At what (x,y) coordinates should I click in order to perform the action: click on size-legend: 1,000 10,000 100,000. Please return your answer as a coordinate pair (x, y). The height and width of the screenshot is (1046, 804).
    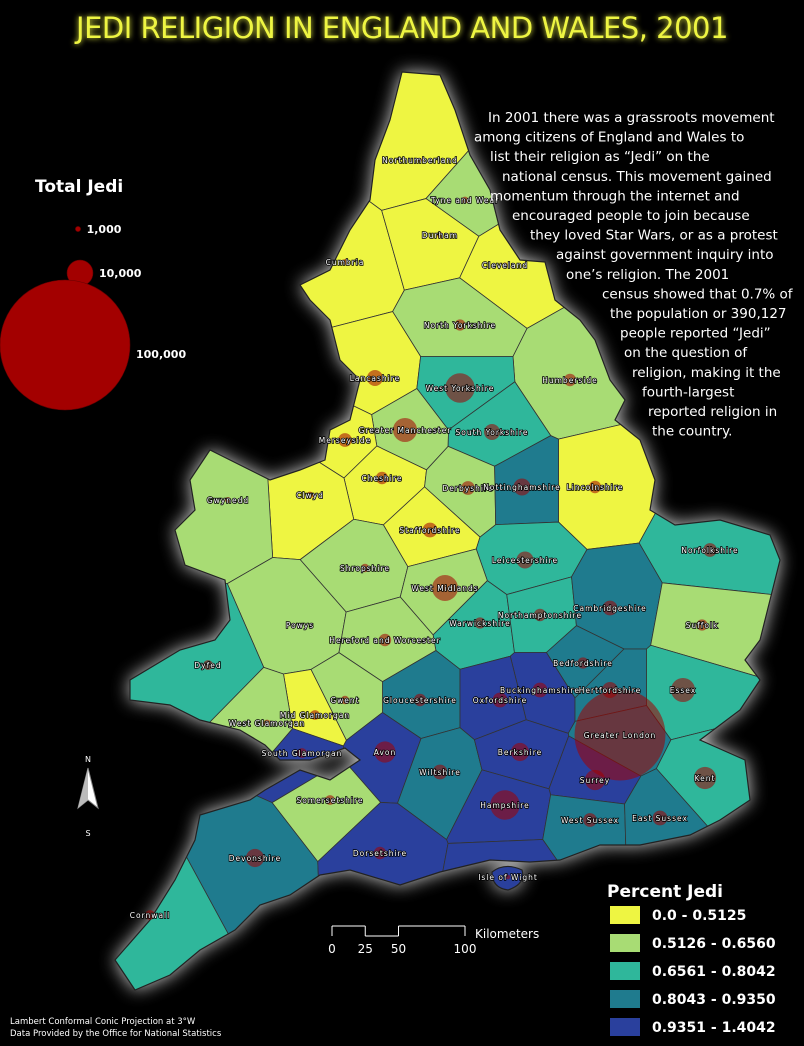
    Looking at the image, I should click on (93, 317).